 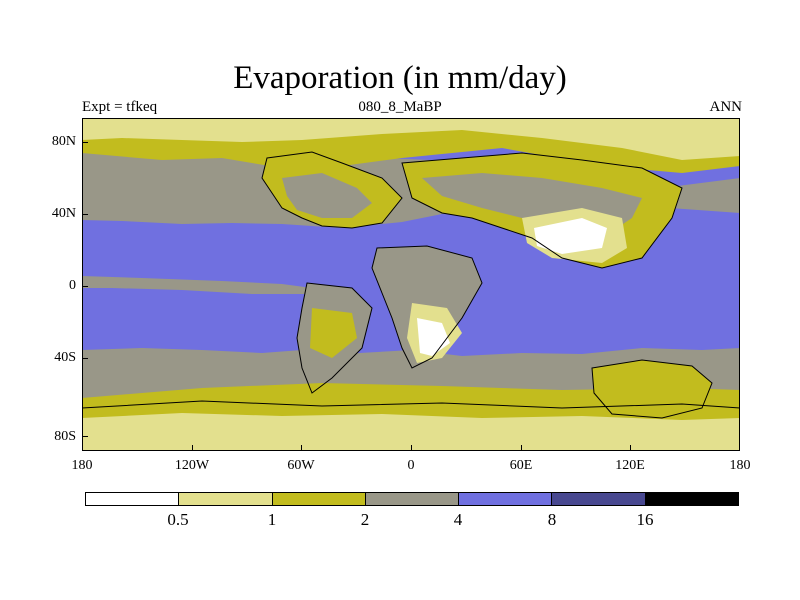 What do you see at coordinates (63, 141) in the screenshot?
I see `y-label-80n: 80N` at bounding box center [63, 141].